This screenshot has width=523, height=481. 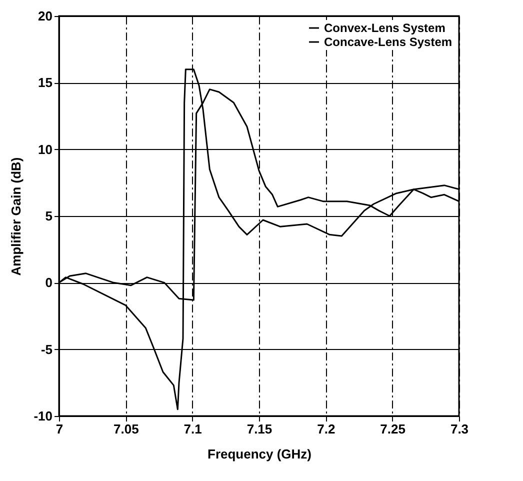 What do you see at coordinates (43, 416) in the screenshot?
I see `y-tick-label: -10` at bounding box center [43, 416].